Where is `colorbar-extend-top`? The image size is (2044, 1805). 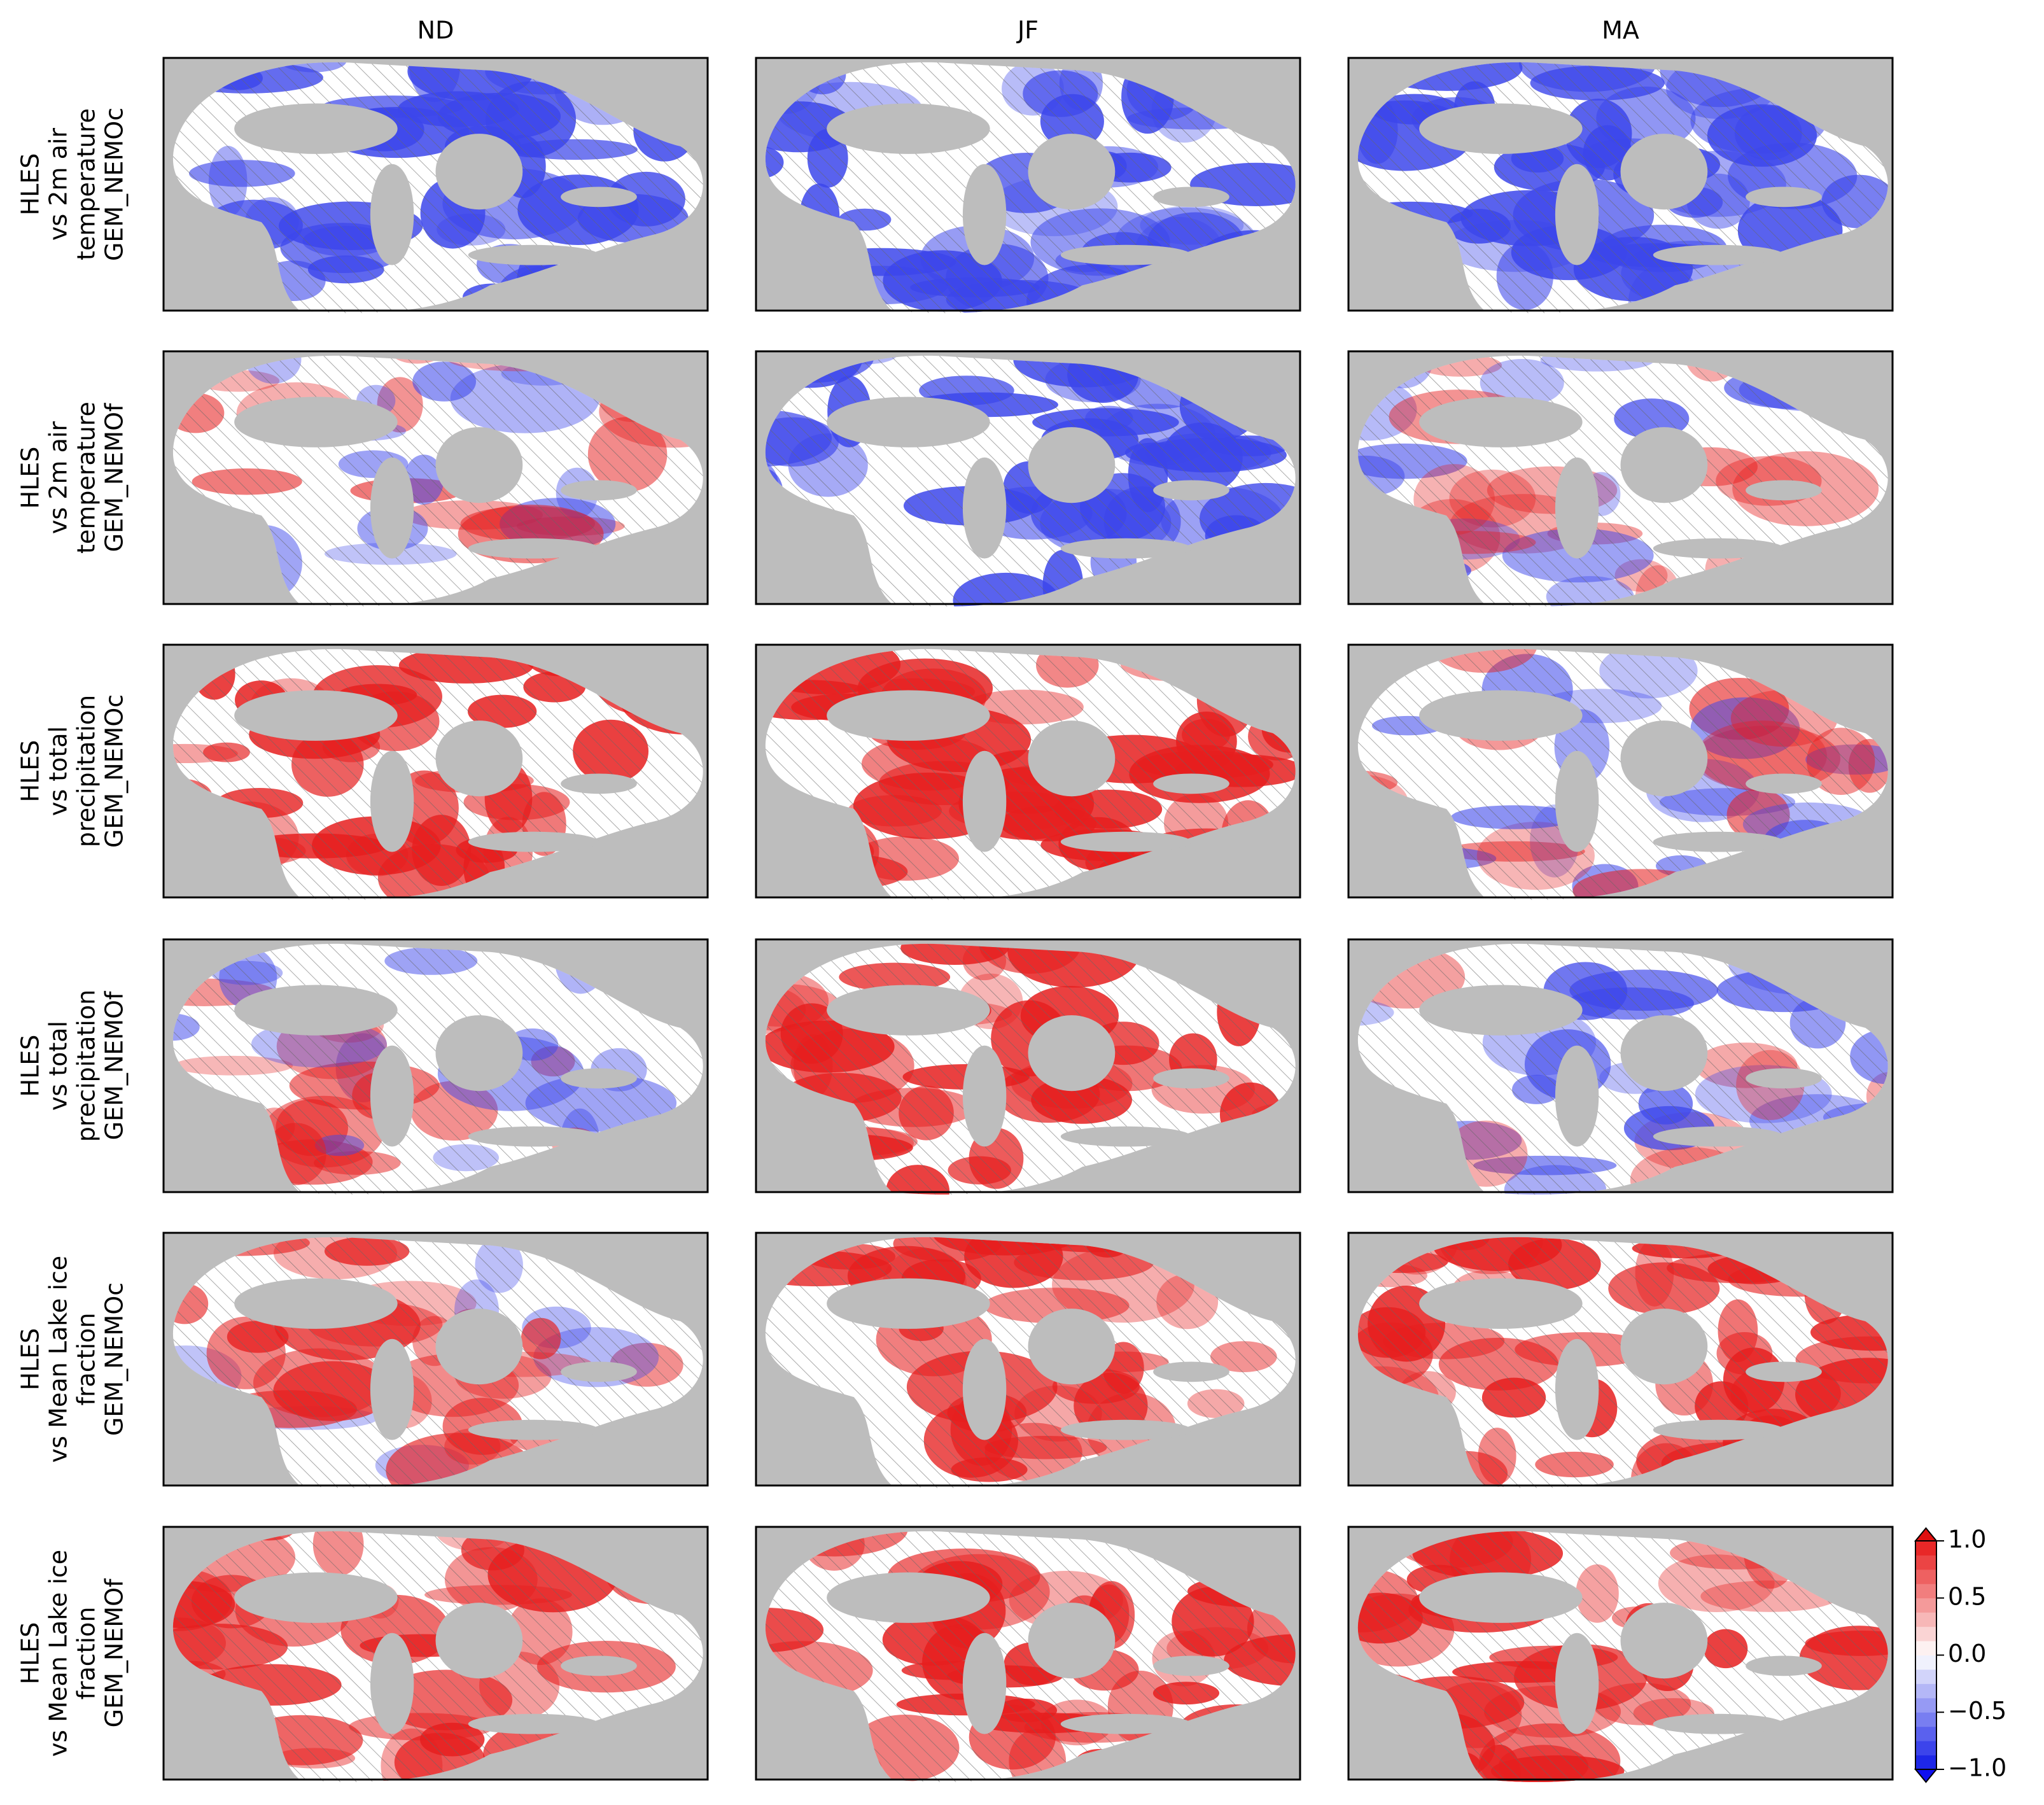
colorbar-extend-top is located at coordinates (1926, 1534).